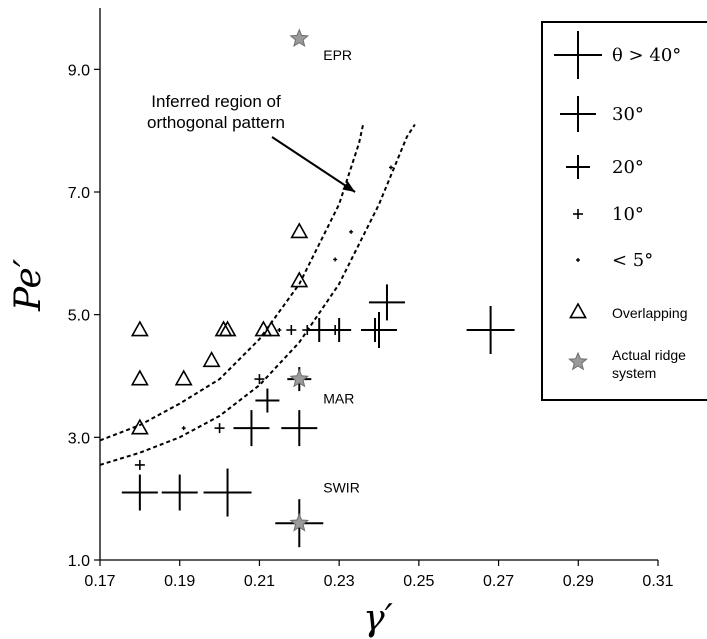 The image size is (707, 639). Describe the element at coordinates (628, 114) in the screenshot. I see `legend-label-1: 30°` at that location.